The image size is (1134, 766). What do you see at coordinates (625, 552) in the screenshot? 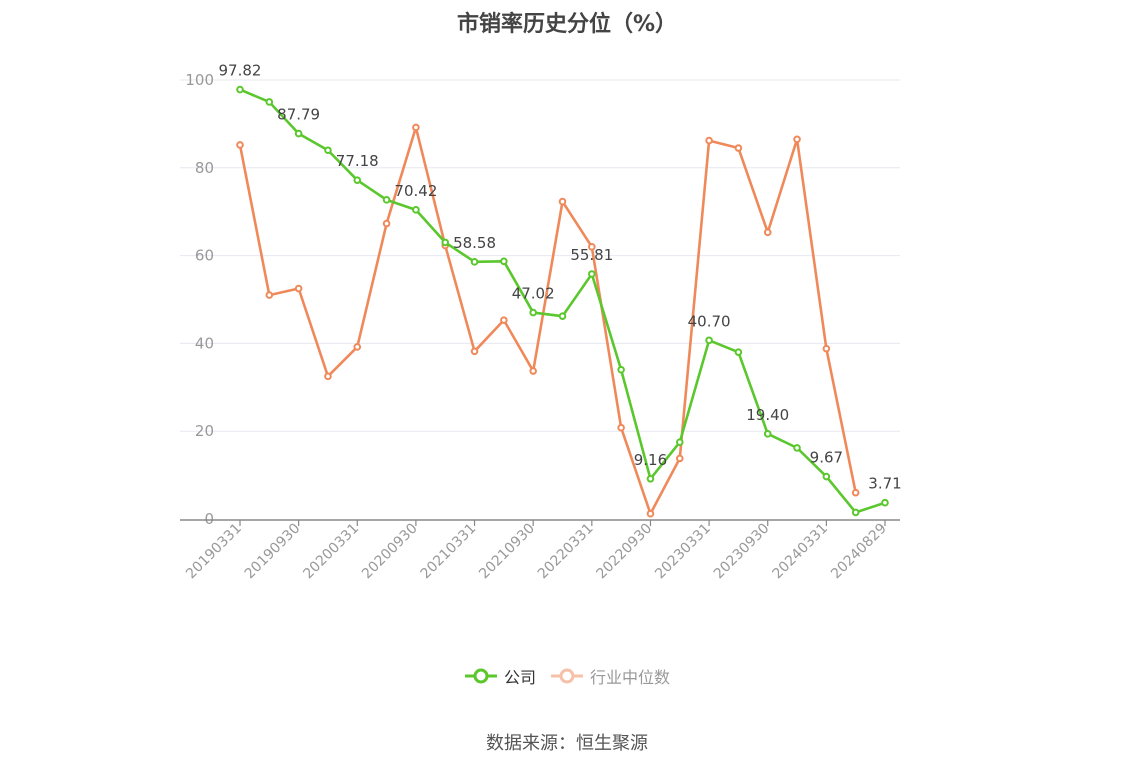
I see `x-tick-label-14: 20220930` at bounding box center [625, 552].